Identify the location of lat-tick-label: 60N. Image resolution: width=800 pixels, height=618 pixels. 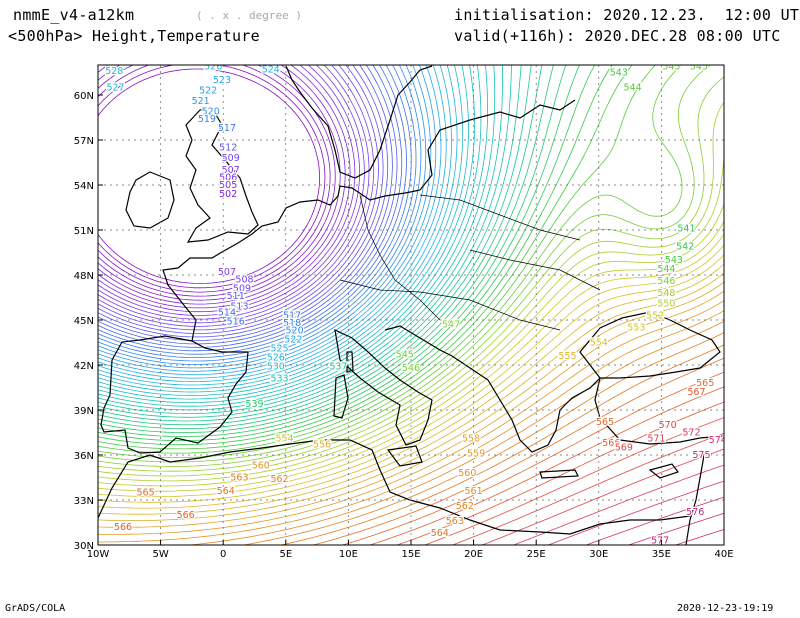
(84, 96).